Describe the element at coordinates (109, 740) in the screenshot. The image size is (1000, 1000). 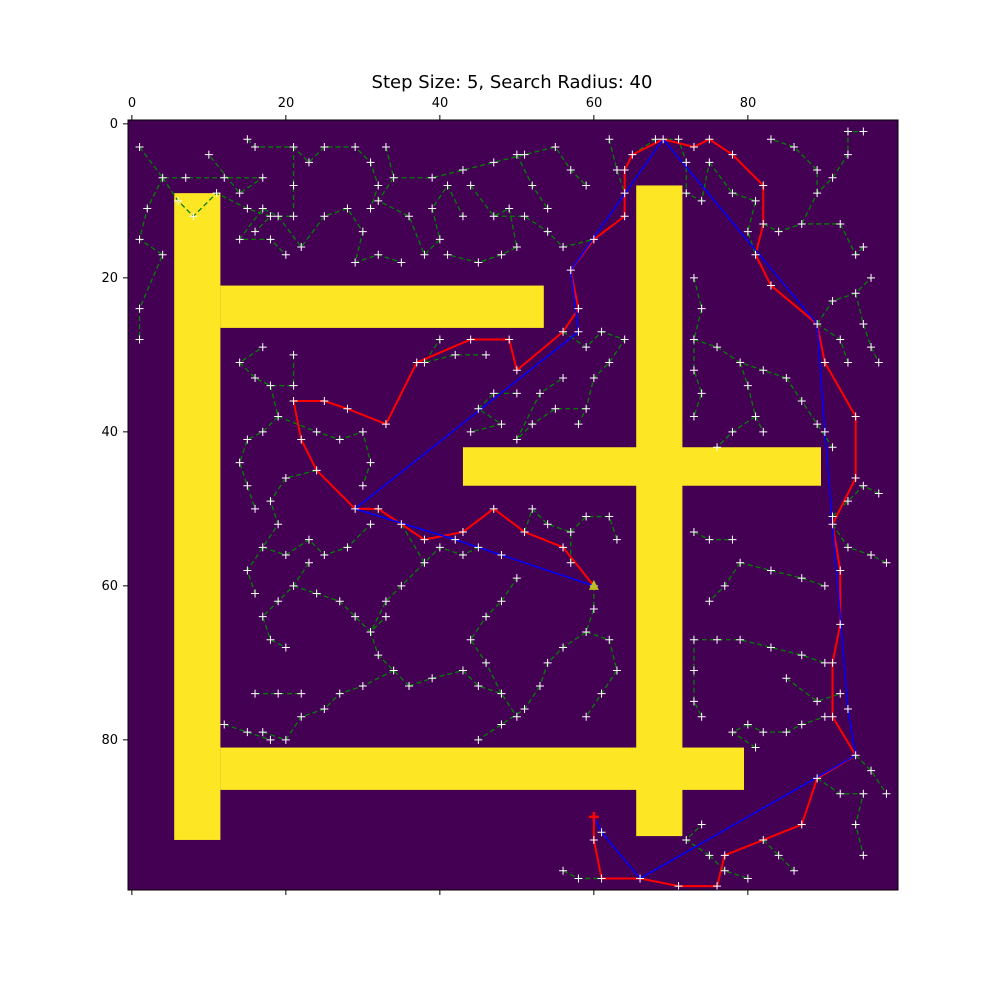
I see `y-tick-label: 80` at that location.